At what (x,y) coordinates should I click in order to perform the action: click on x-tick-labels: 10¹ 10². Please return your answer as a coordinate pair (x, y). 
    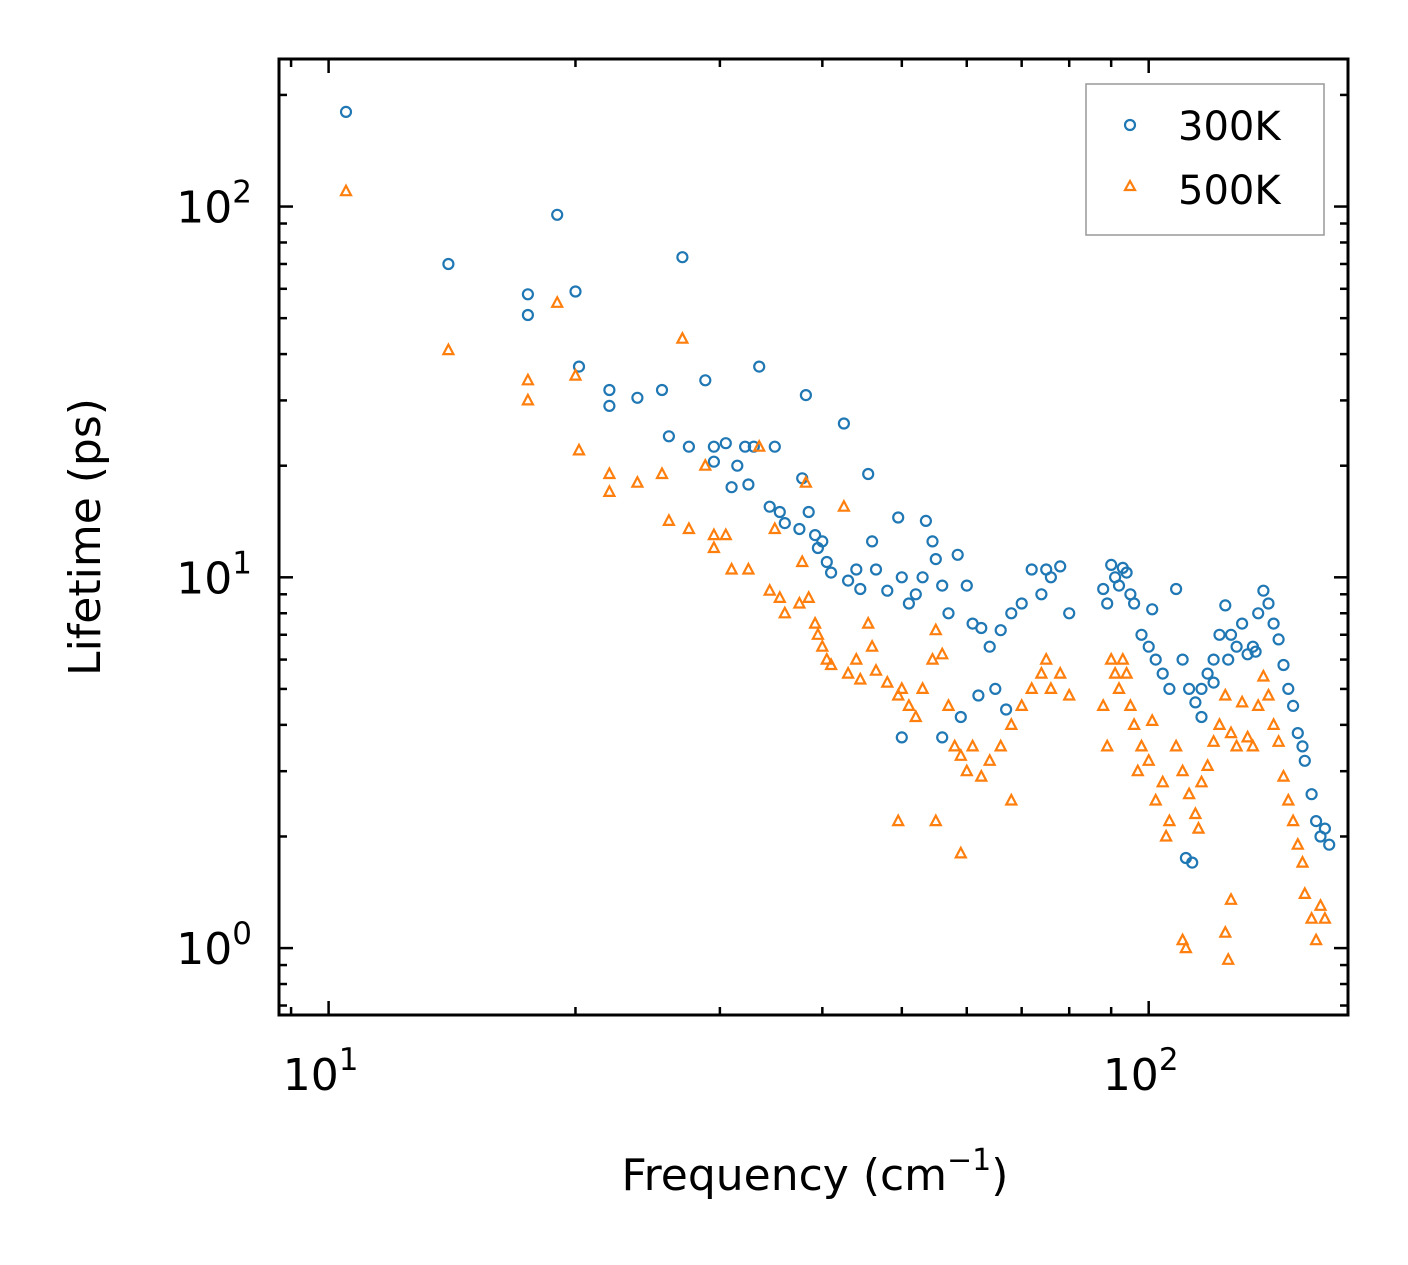
    Looking at the image, I should click on (731, 1071).